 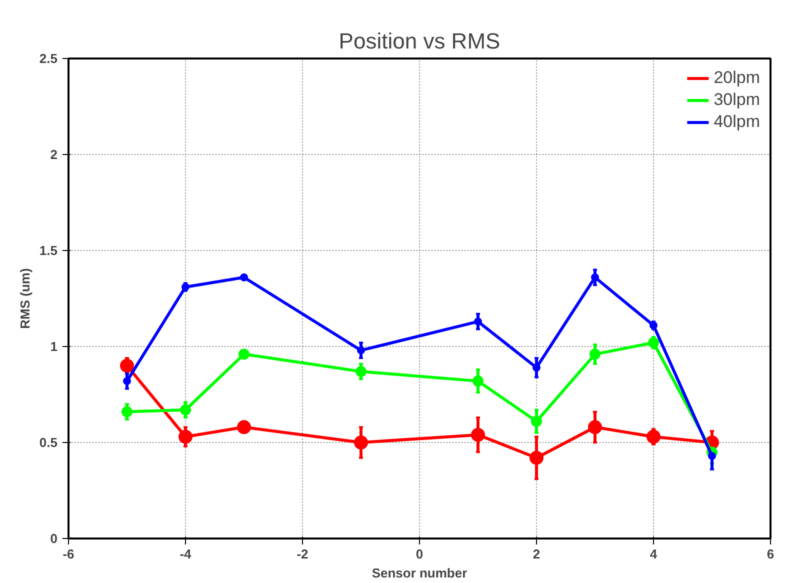 I want to click on y-axis-title: RMS (um), so click(x=24, y=298).